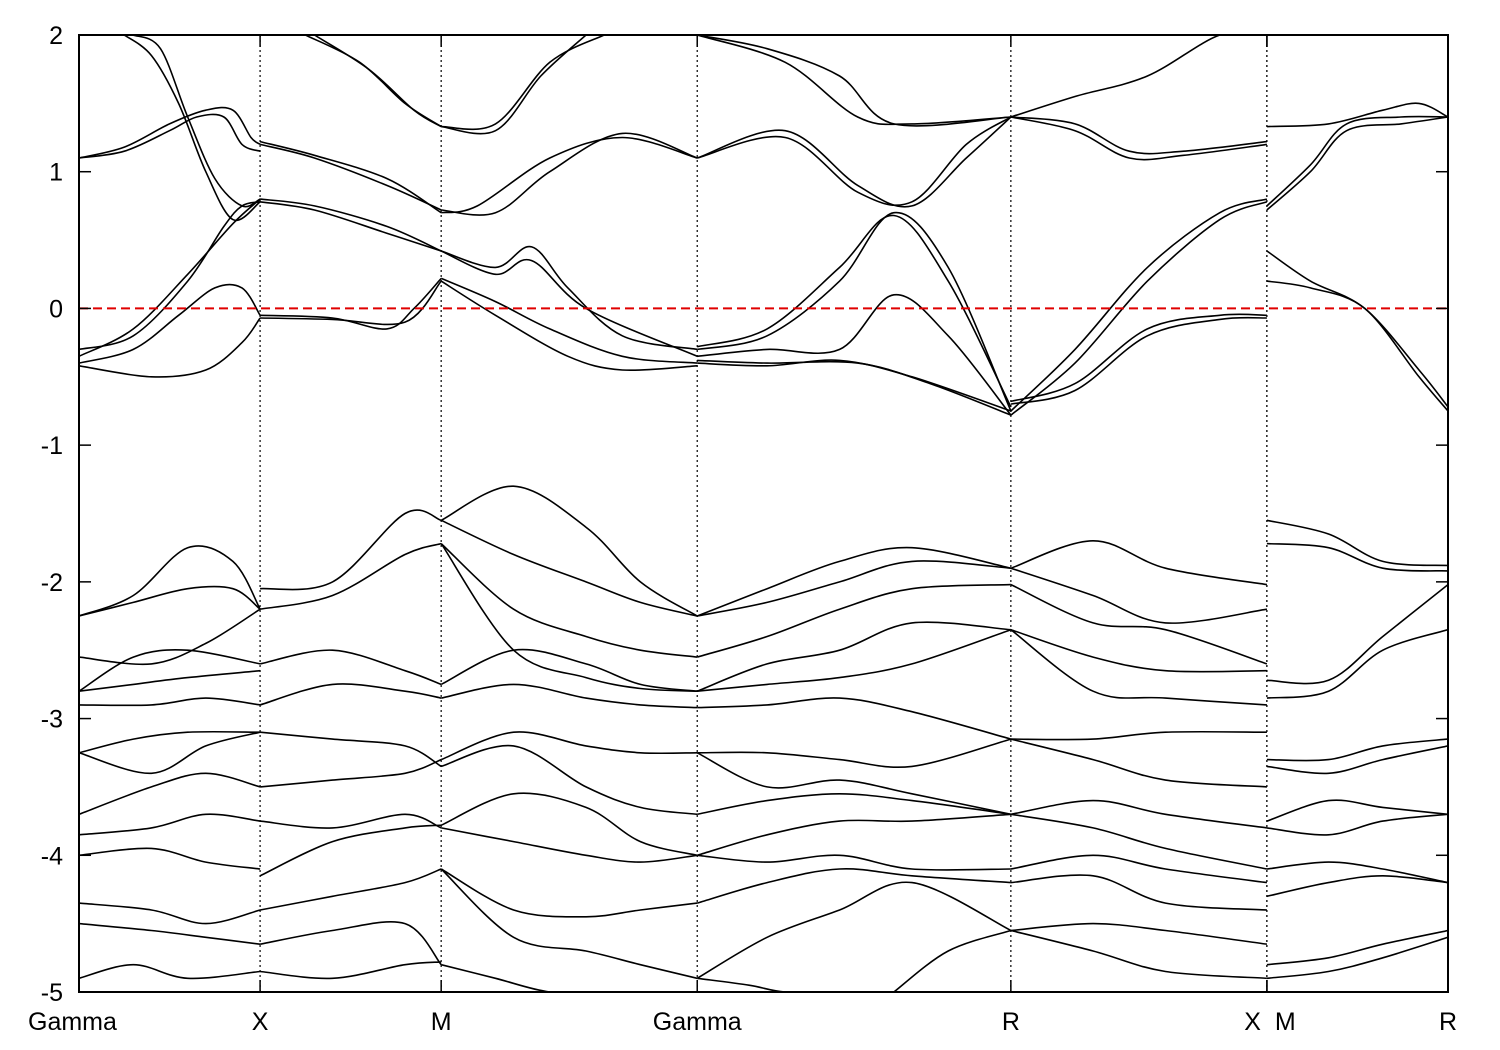  Describe the element at coordinates (52, 446) in the screenshot. I see `y-tick-label: -1` at that location.